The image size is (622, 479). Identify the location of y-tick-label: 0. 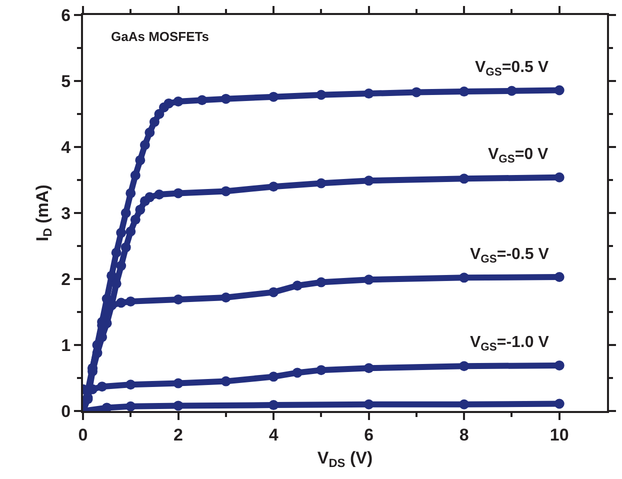
(66, 411).